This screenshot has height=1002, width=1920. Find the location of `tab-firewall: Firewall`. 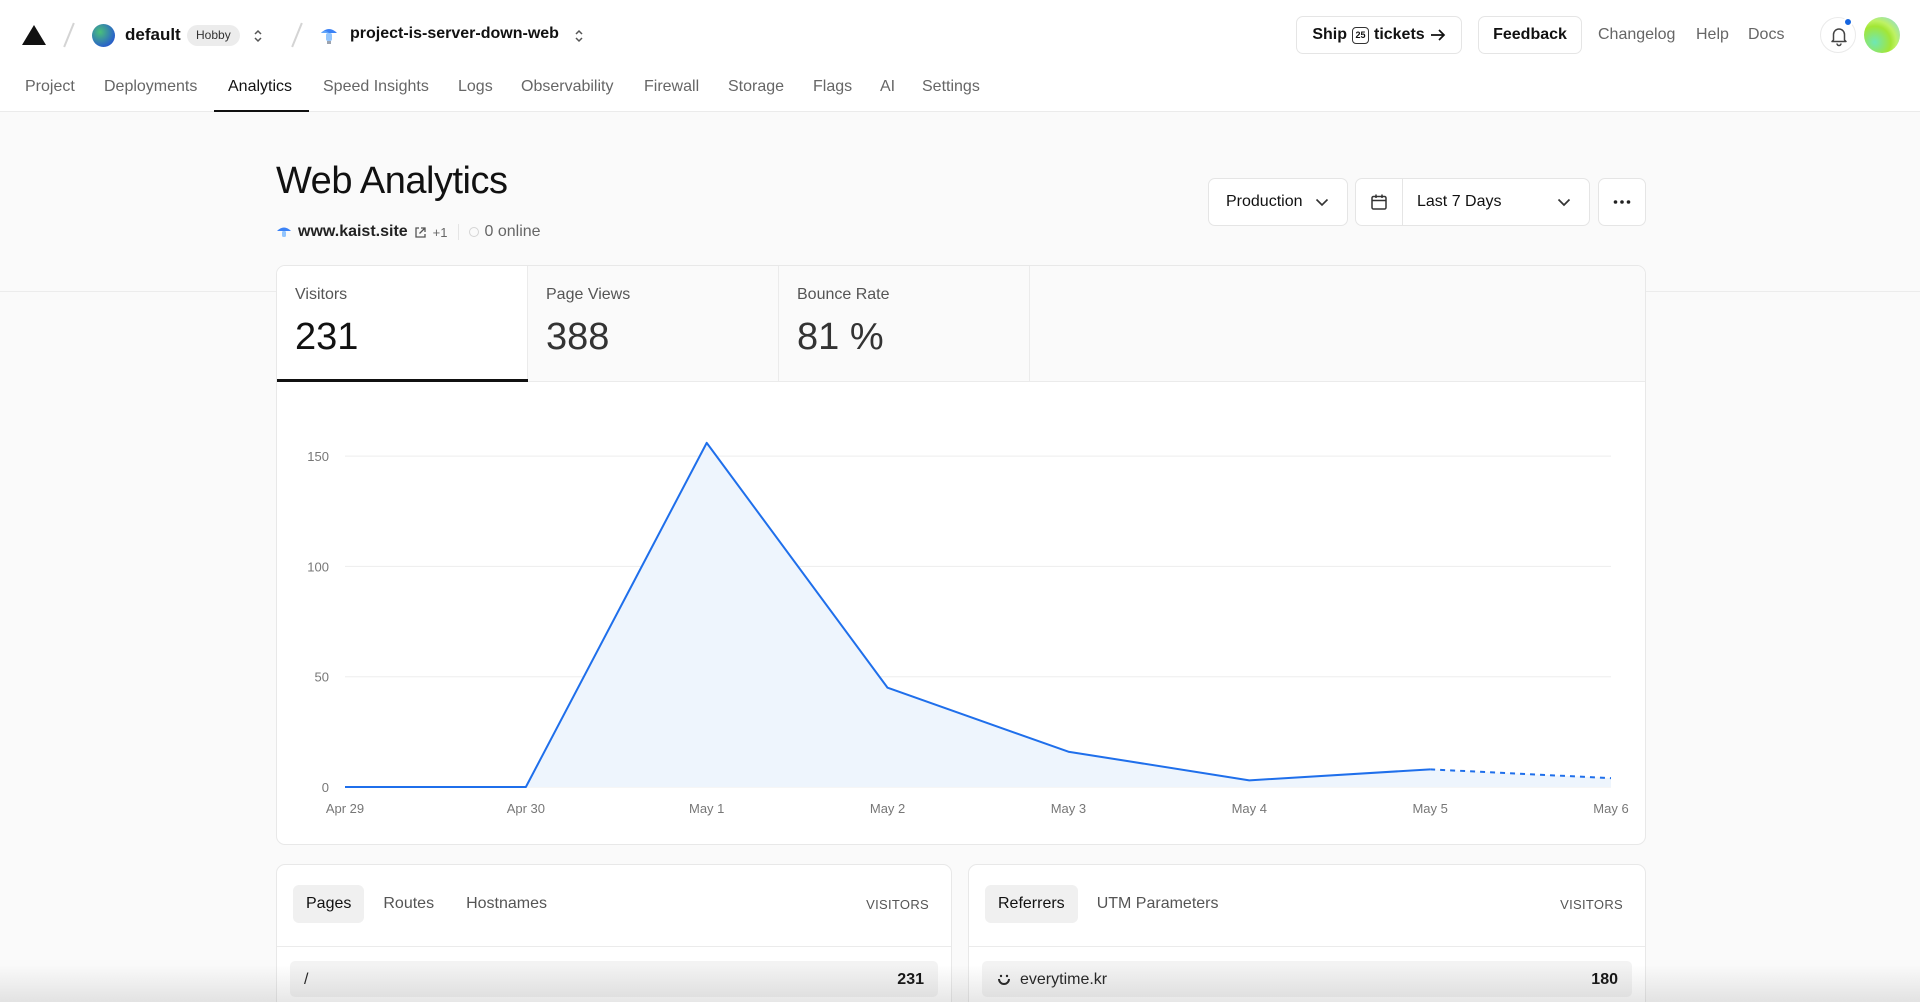

tab-firewall: Firewall is located at coordinates (672, 86).